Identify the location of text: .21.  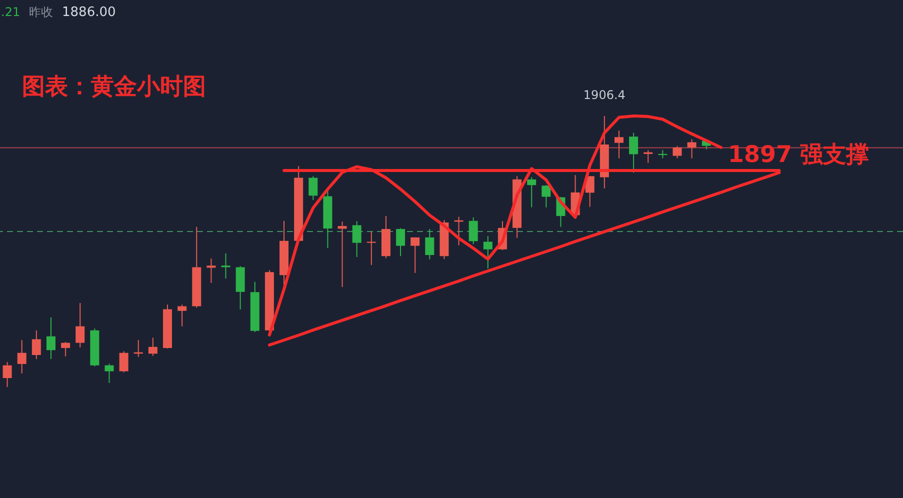
(10, 12).